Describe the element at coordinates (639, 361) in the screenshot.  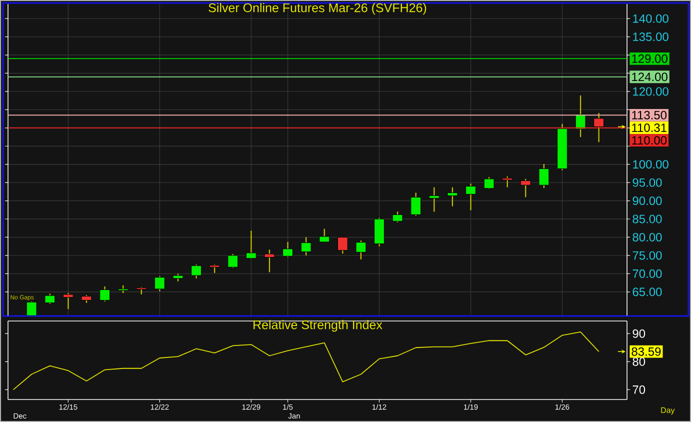
I see `y-tick-label: 80` at that location.